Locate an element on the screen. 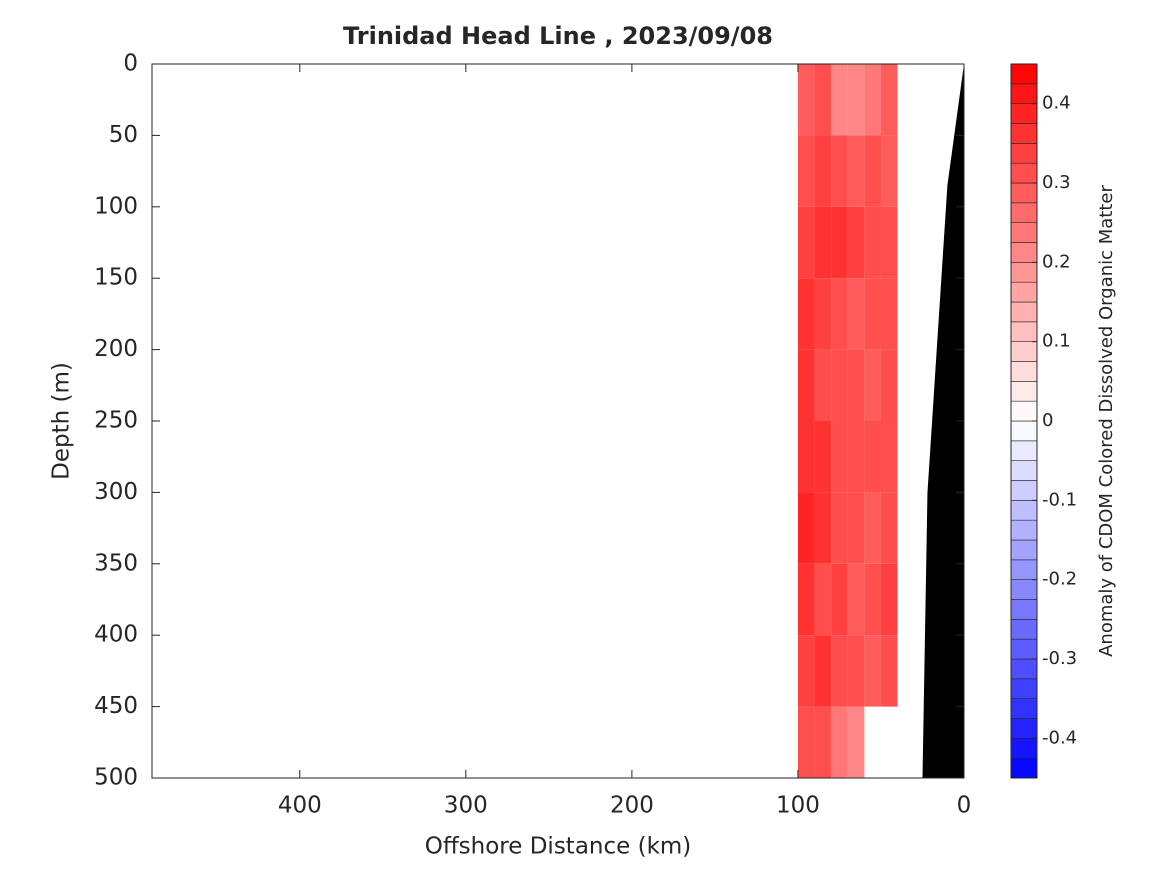  x-tick-label: 200 is located at coordinates (632, 806).